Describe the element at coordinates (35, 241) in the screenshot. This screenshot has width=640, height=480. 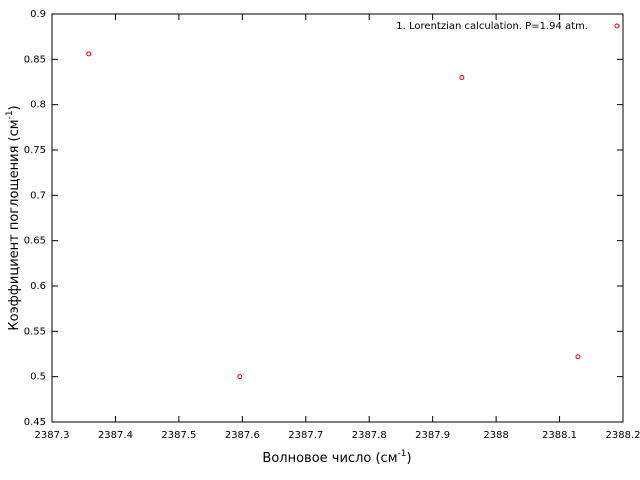
I see `y-tick-label: 0.65` at that location.